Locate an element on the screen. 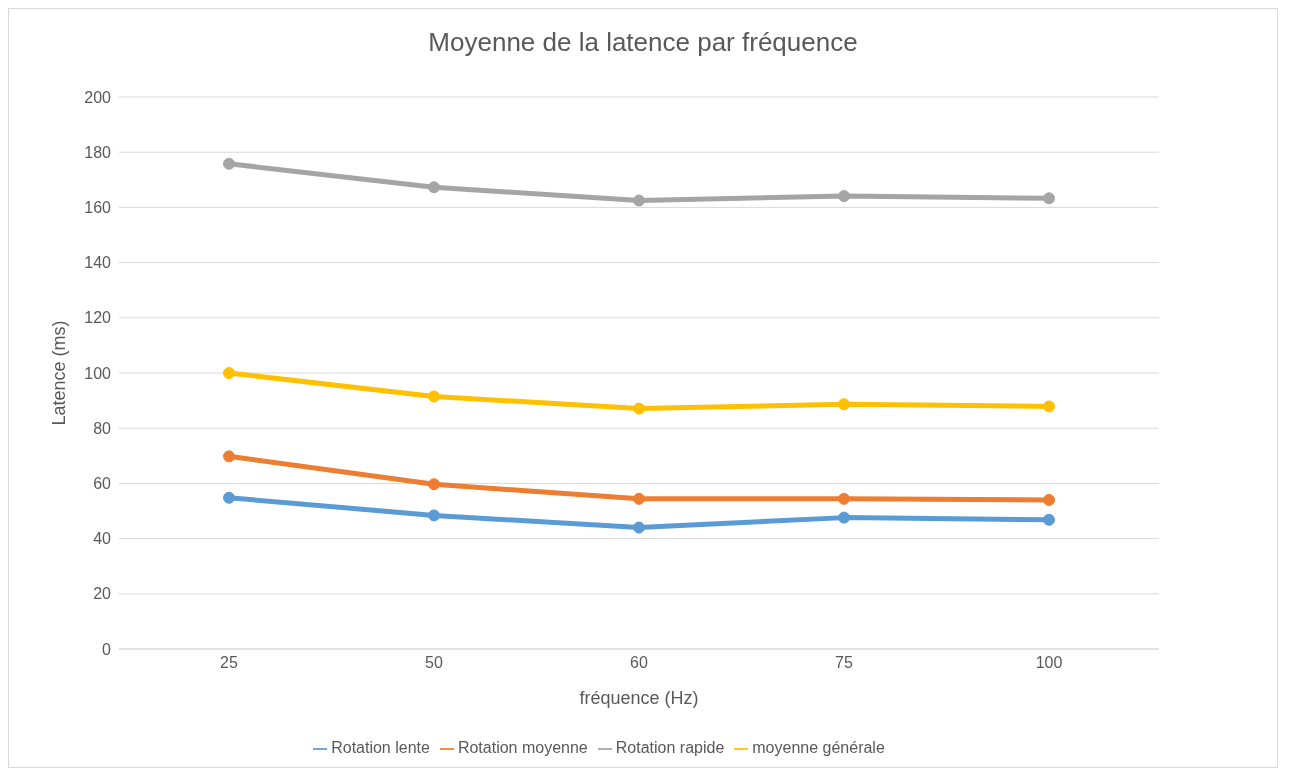  x-axis-title: fréquence (Hz) is located at coordinates (639, 698).